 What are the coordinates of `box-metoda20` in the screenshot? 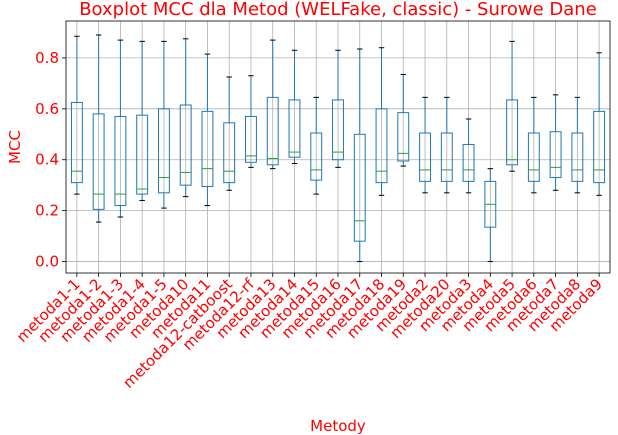 It's located at (446, 145).